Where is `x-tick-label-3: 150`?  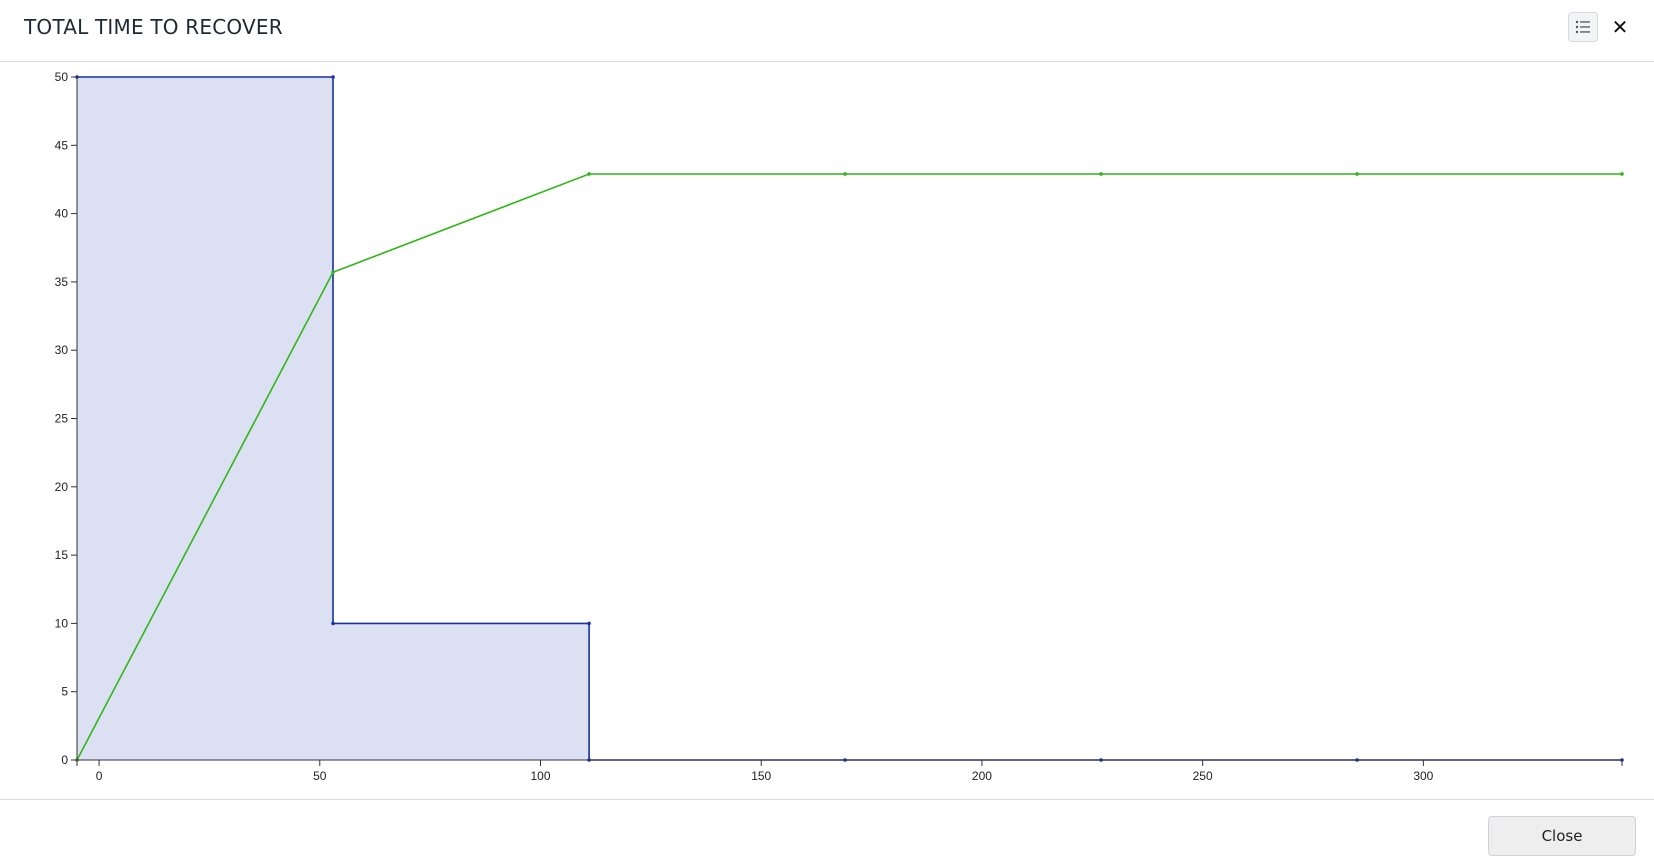 x-tick-label-3: 150 is located at coordinates (761, 776).